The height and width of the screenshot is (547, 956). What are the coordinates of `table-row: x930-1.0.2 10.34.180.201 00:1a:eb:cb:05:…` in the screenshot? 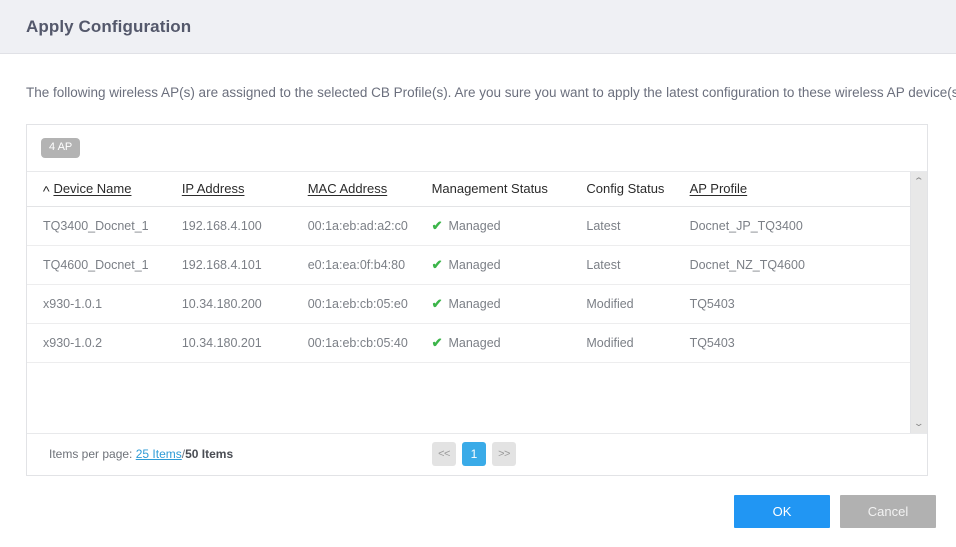 It's located at (477, 343).